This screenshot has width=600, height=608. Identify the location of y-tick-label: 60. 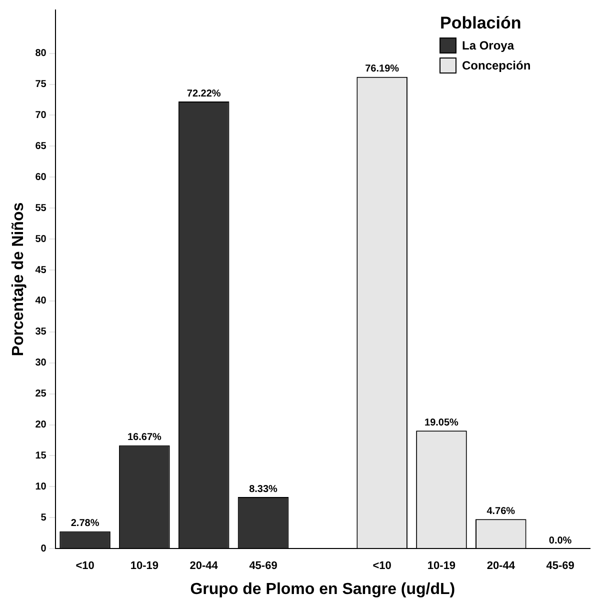
(41, 177).